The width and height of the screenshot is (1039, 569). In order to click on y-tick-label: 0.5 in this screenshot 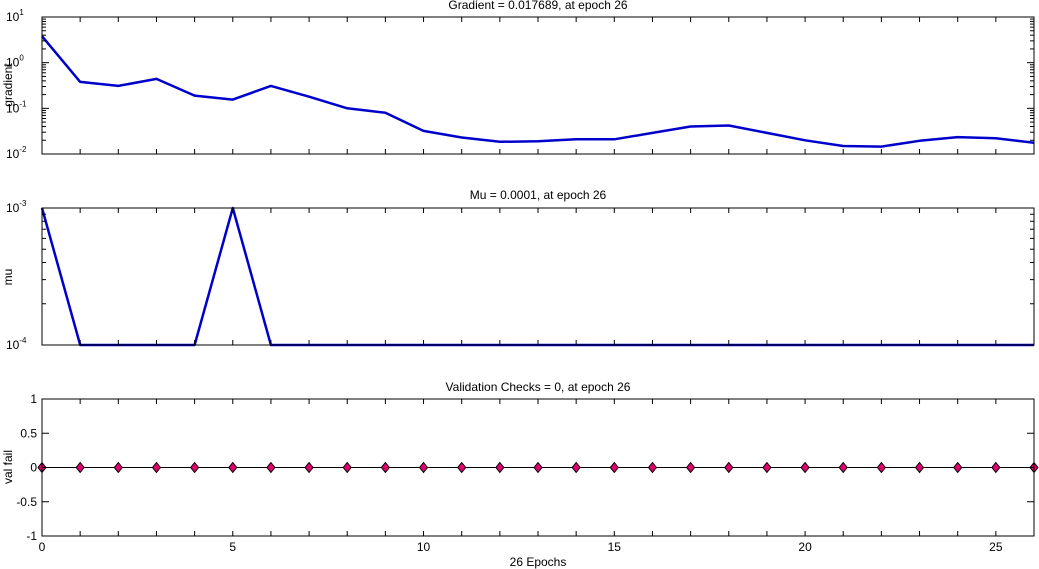, I will do `click(28, 433)`.